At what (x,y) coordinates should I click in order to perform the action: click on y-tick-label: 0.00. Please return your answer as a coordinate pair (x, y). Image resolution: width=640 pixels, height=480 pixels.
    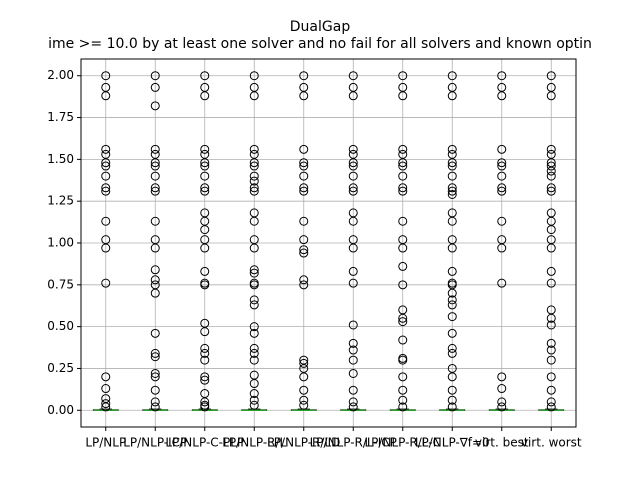
    Looking at the image, I should click on (60, 410).